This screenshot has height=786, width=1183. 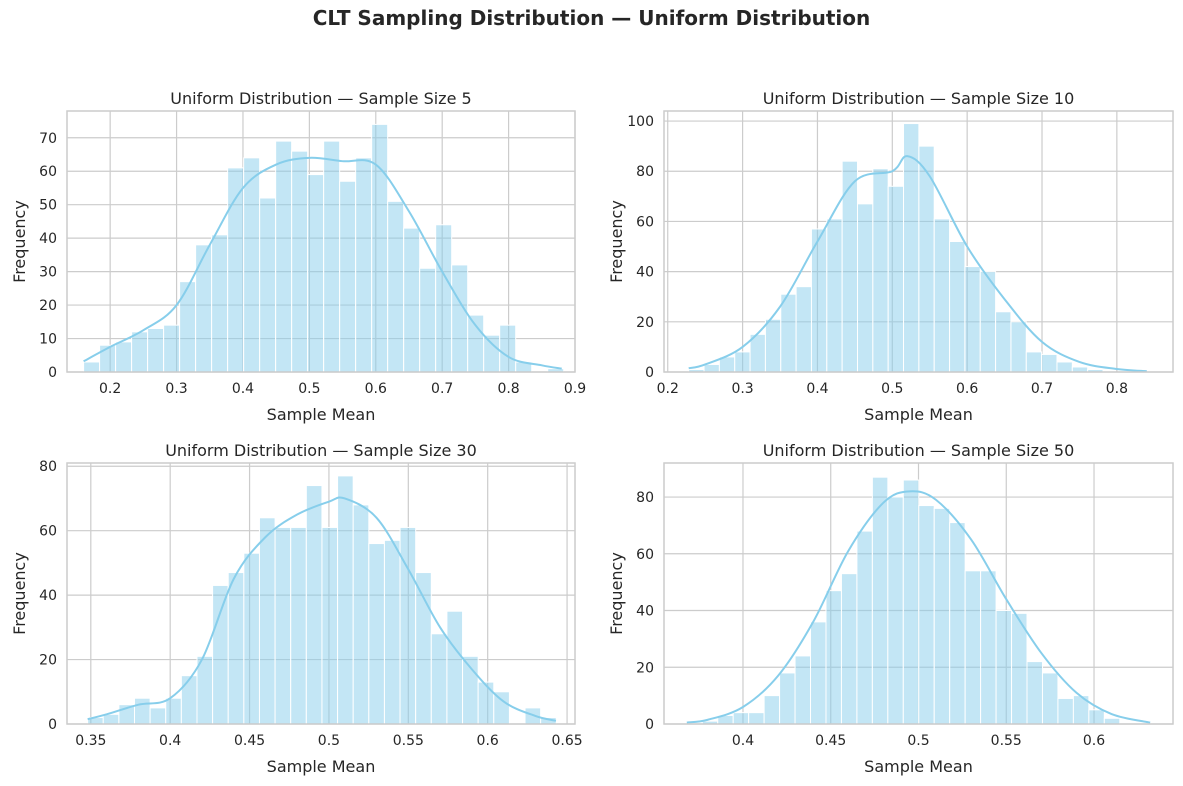 What do you see at coordinates (48, 139) in the screenshot?
I see `y-tick-label: 70` at bounding box center [48, 139].